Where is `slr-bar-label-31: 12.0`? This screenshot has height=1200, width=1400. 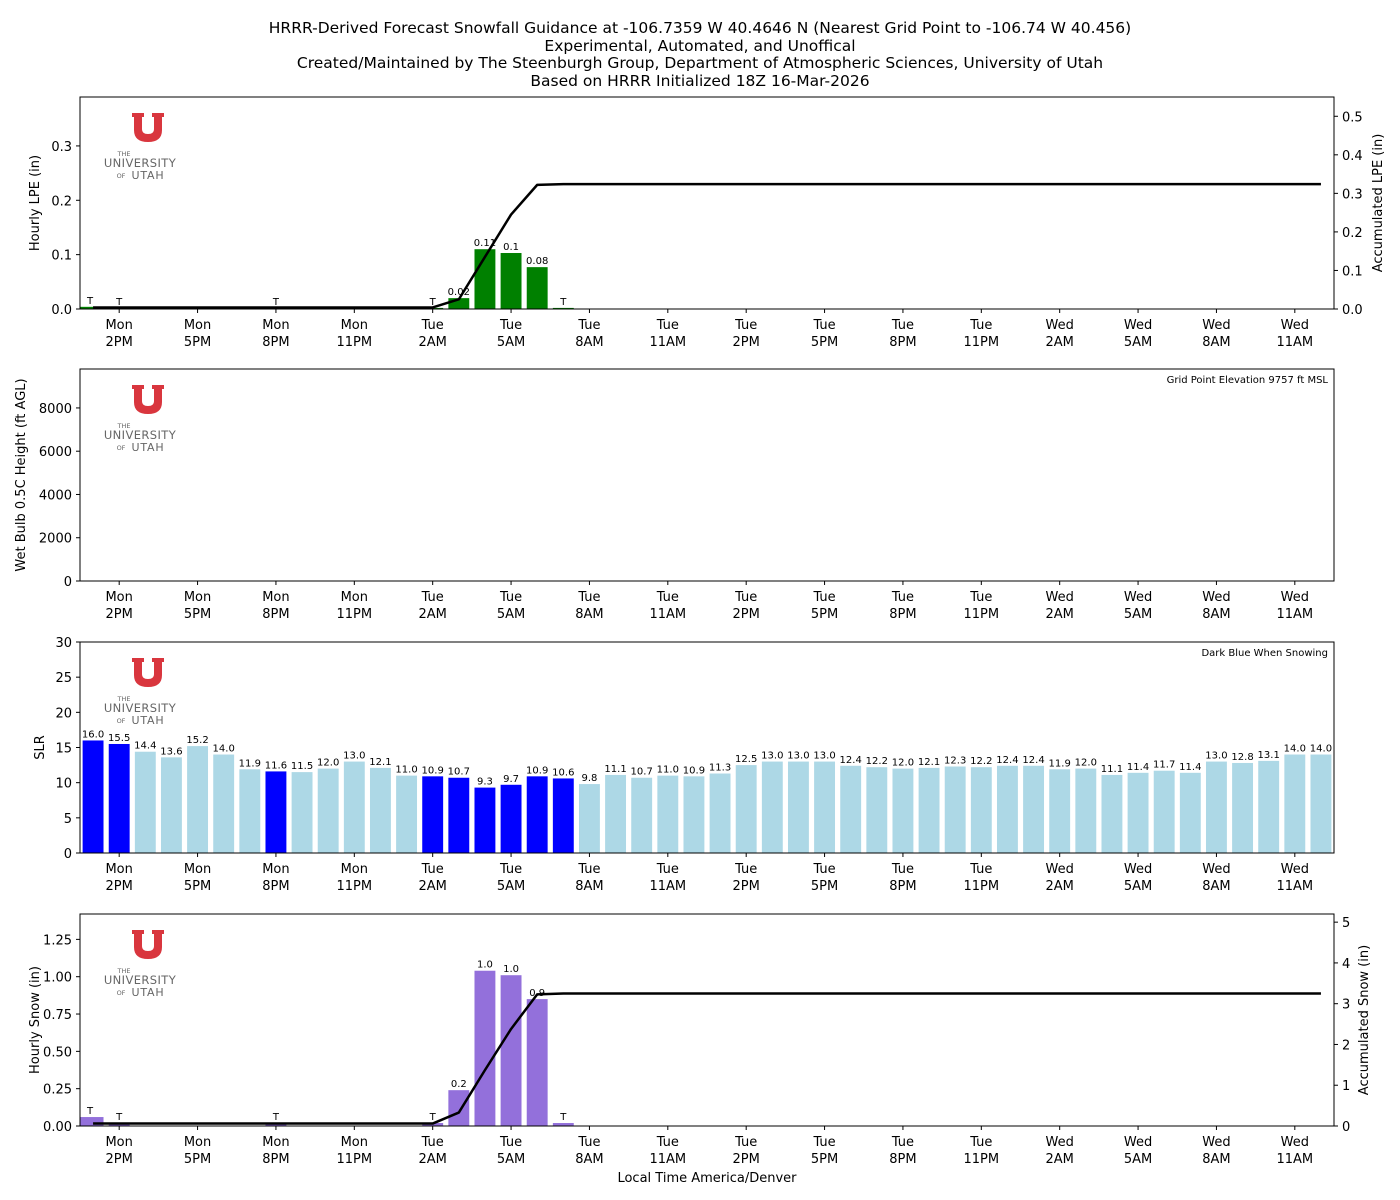 slr-bar-label-31: 12.0 is located at coordinates (903, 763).